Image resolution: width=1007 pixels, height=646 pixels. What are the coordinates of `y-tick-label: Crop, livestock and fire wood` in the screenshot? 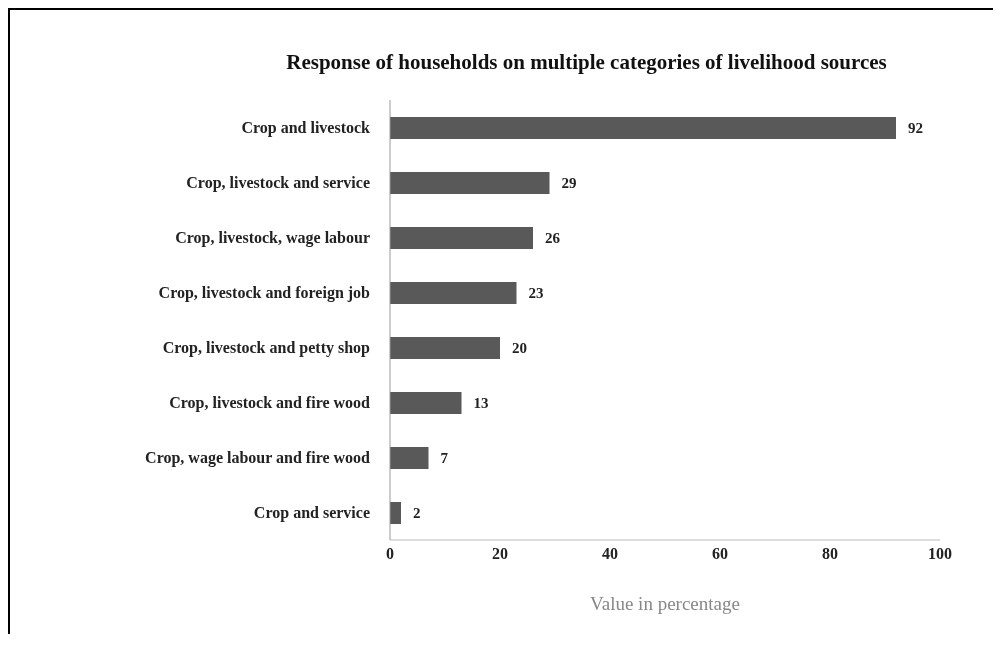 It's located at (270, 403).